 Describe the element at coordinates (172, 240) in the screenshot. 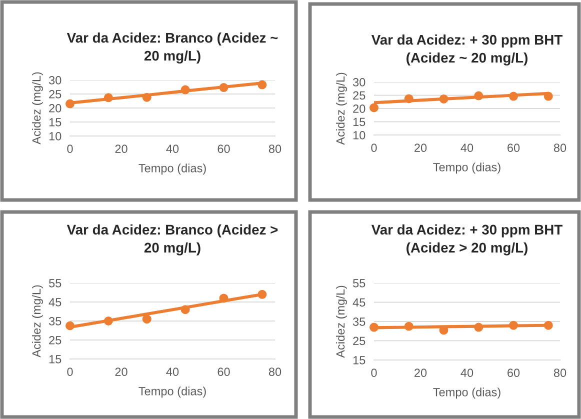

I see `chart-title: Var da Acidez: Branco (Acidez > 20 mg/L)` at that location.